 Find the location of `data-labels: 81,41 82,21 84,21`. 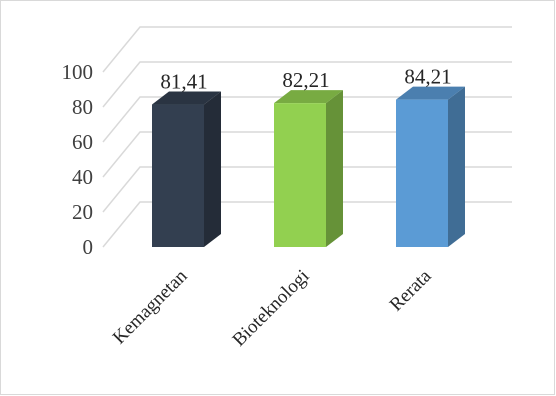

data-labels: 81,41 82,21 84,21 is located at coordinates (305, 79).